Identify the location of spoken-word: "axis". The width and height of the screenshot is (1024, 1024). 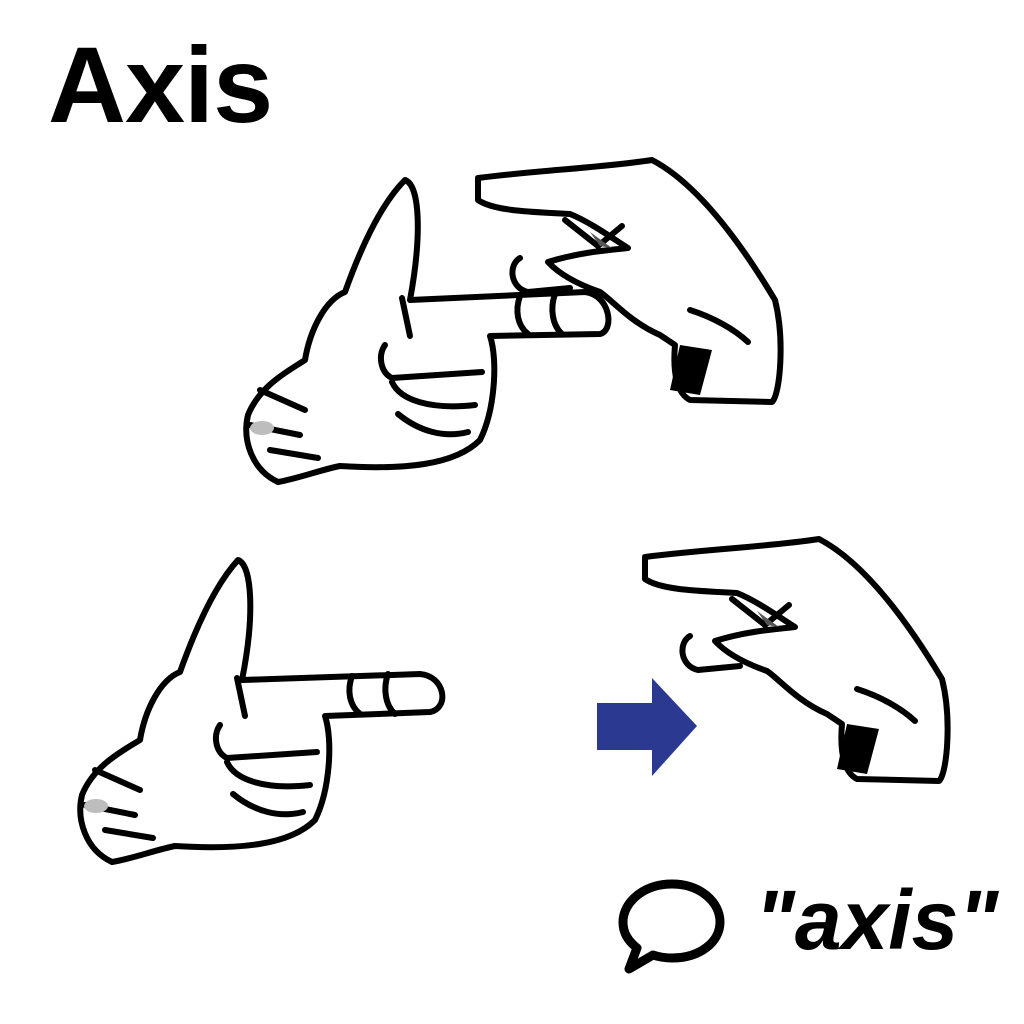
(877, 920).